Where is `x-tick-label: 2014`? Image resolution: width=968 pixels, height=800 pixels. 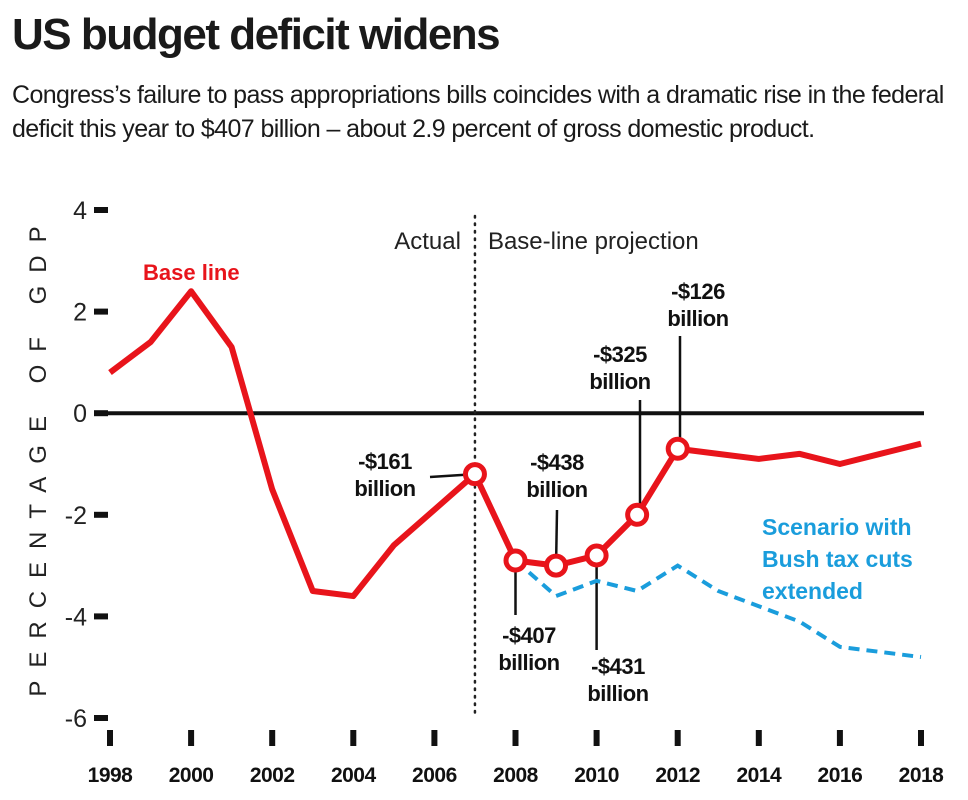 x-tick-label: 2014 is located at coordinates (759, 775).